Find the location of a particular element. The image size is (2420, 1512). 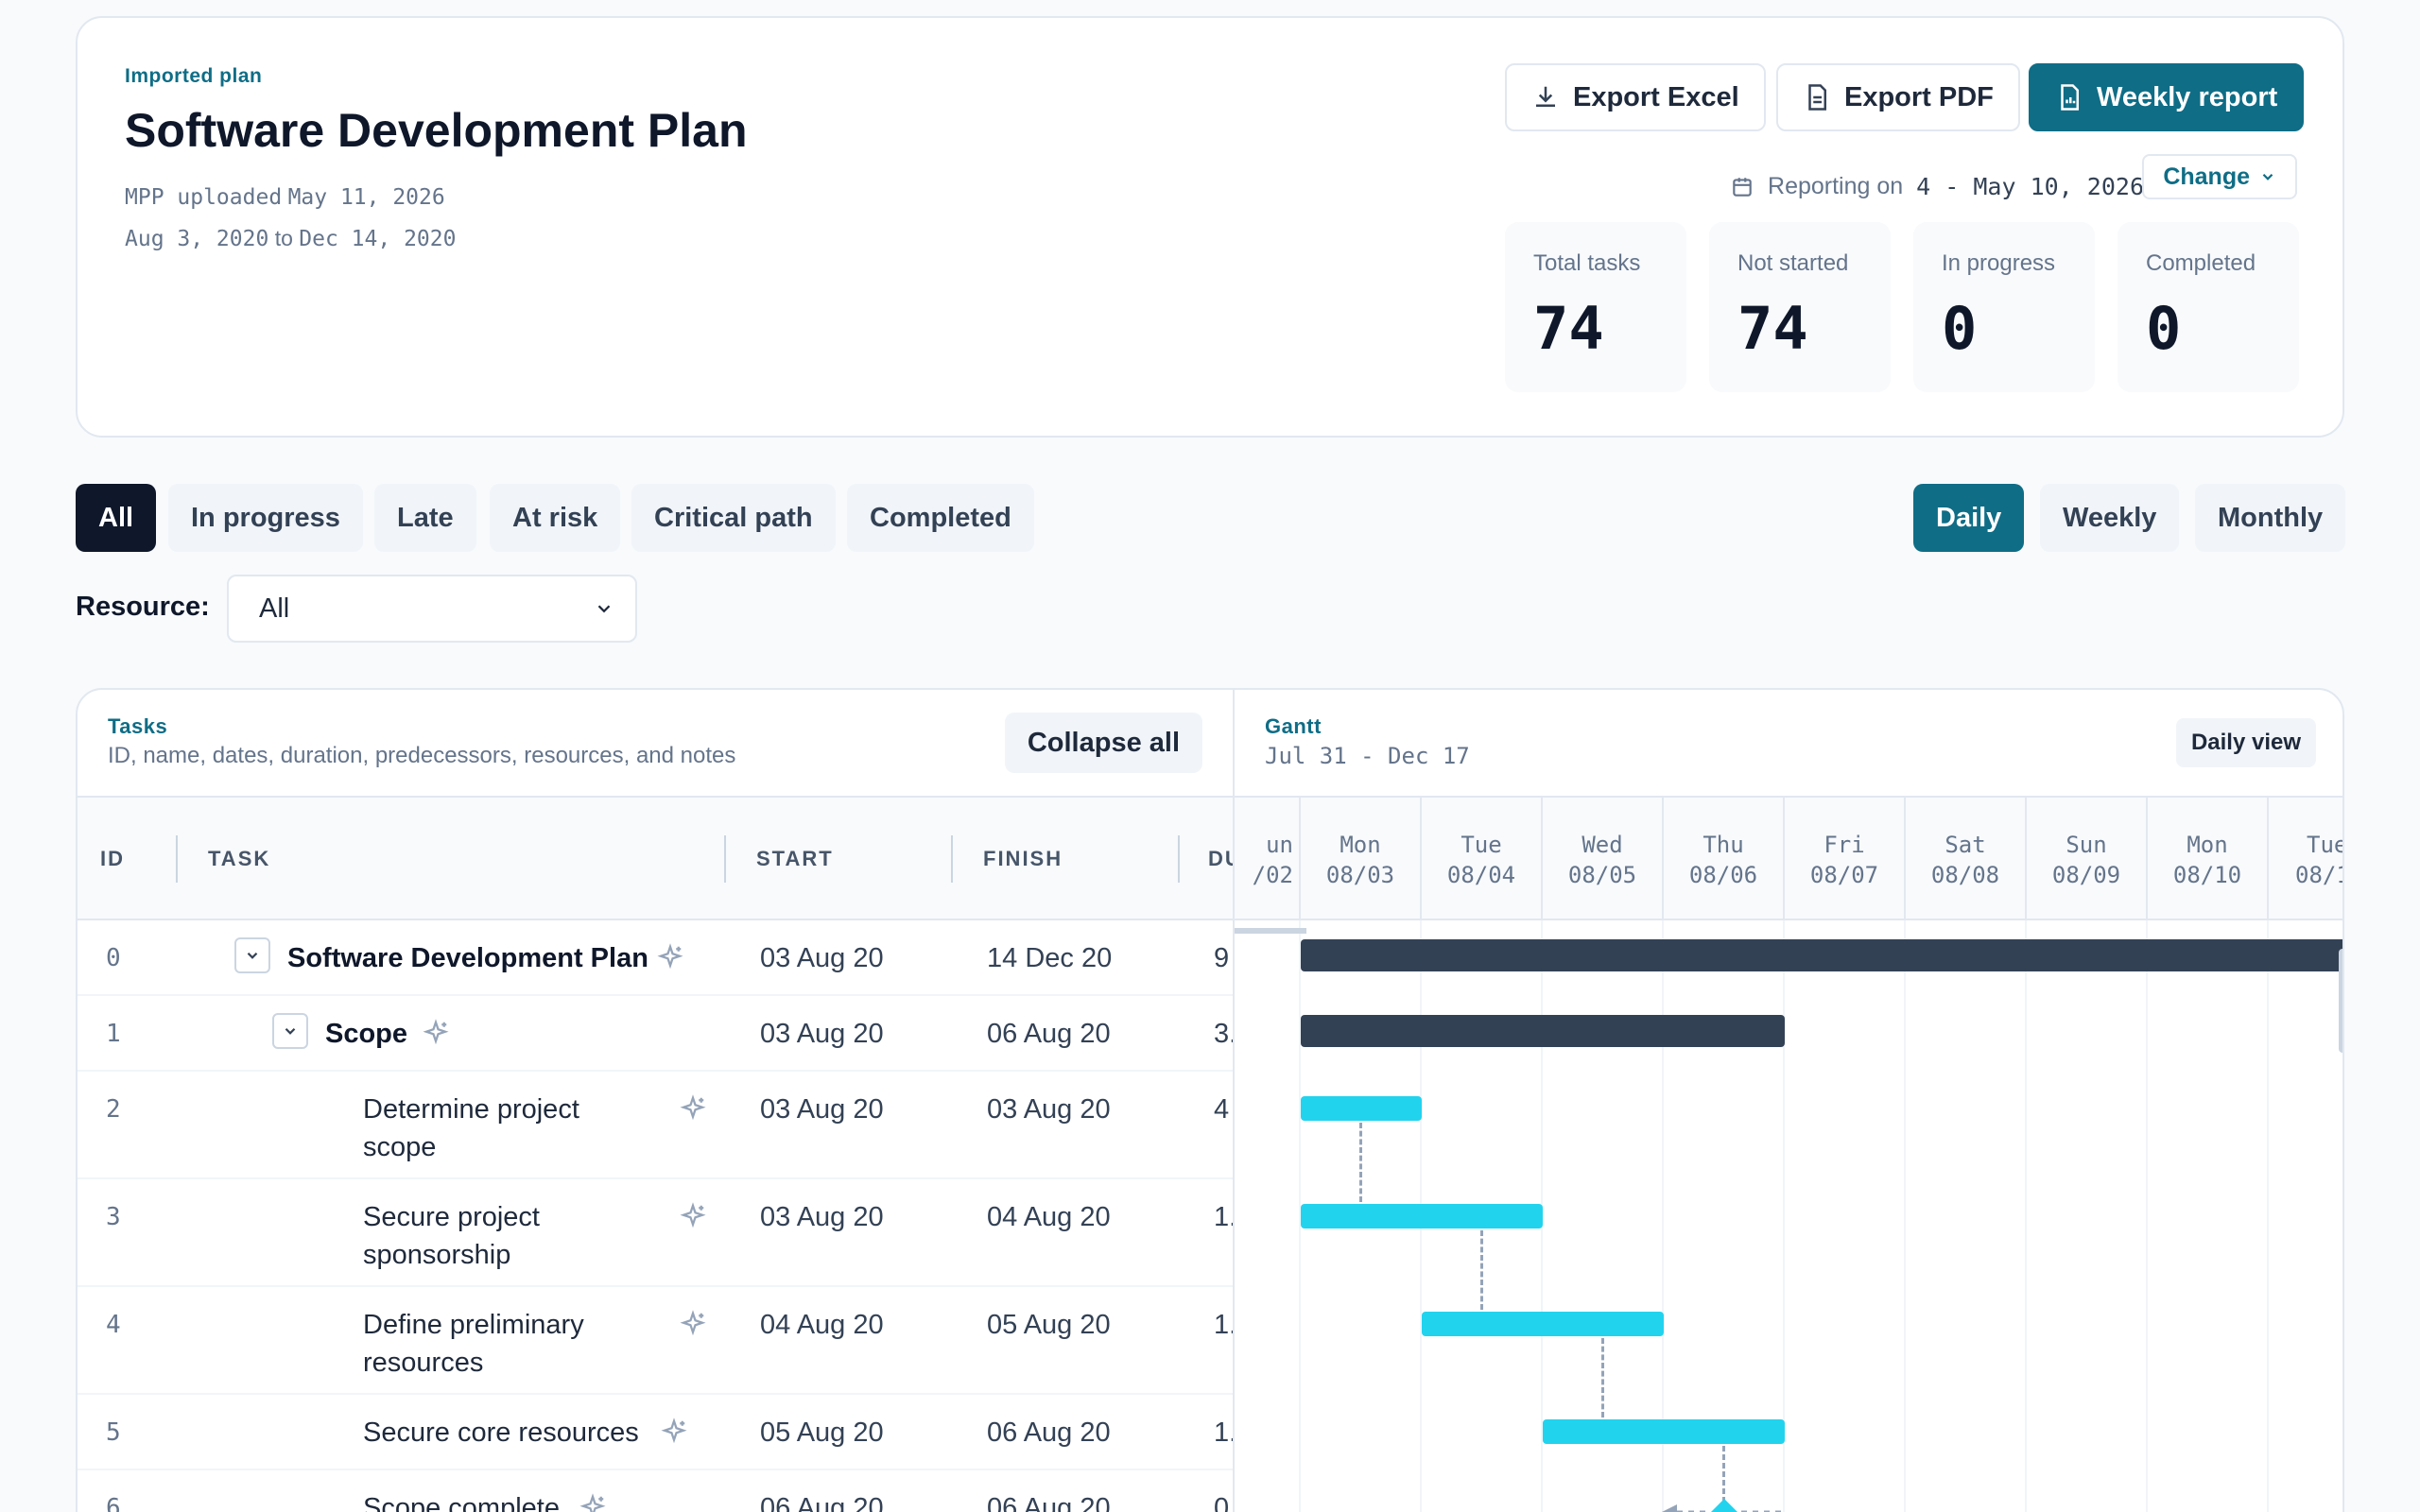

date-range: Aug 3, 2020 to Dec 14, 2020 is located at coordinates (290, 238).